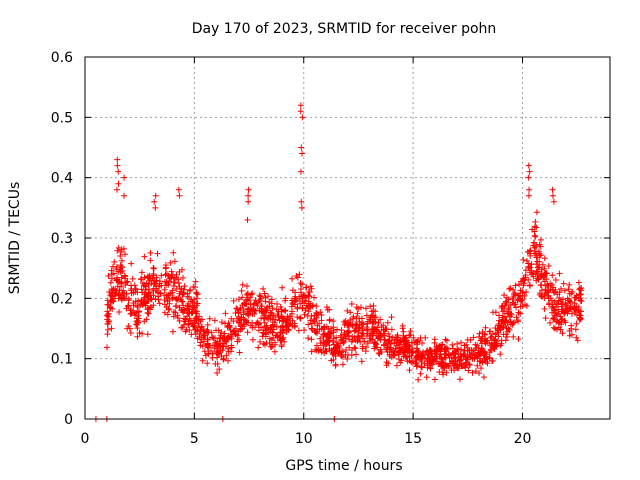 The image size is (640, 480). I want to click on x-tick-label: 10, so click(304, 439).